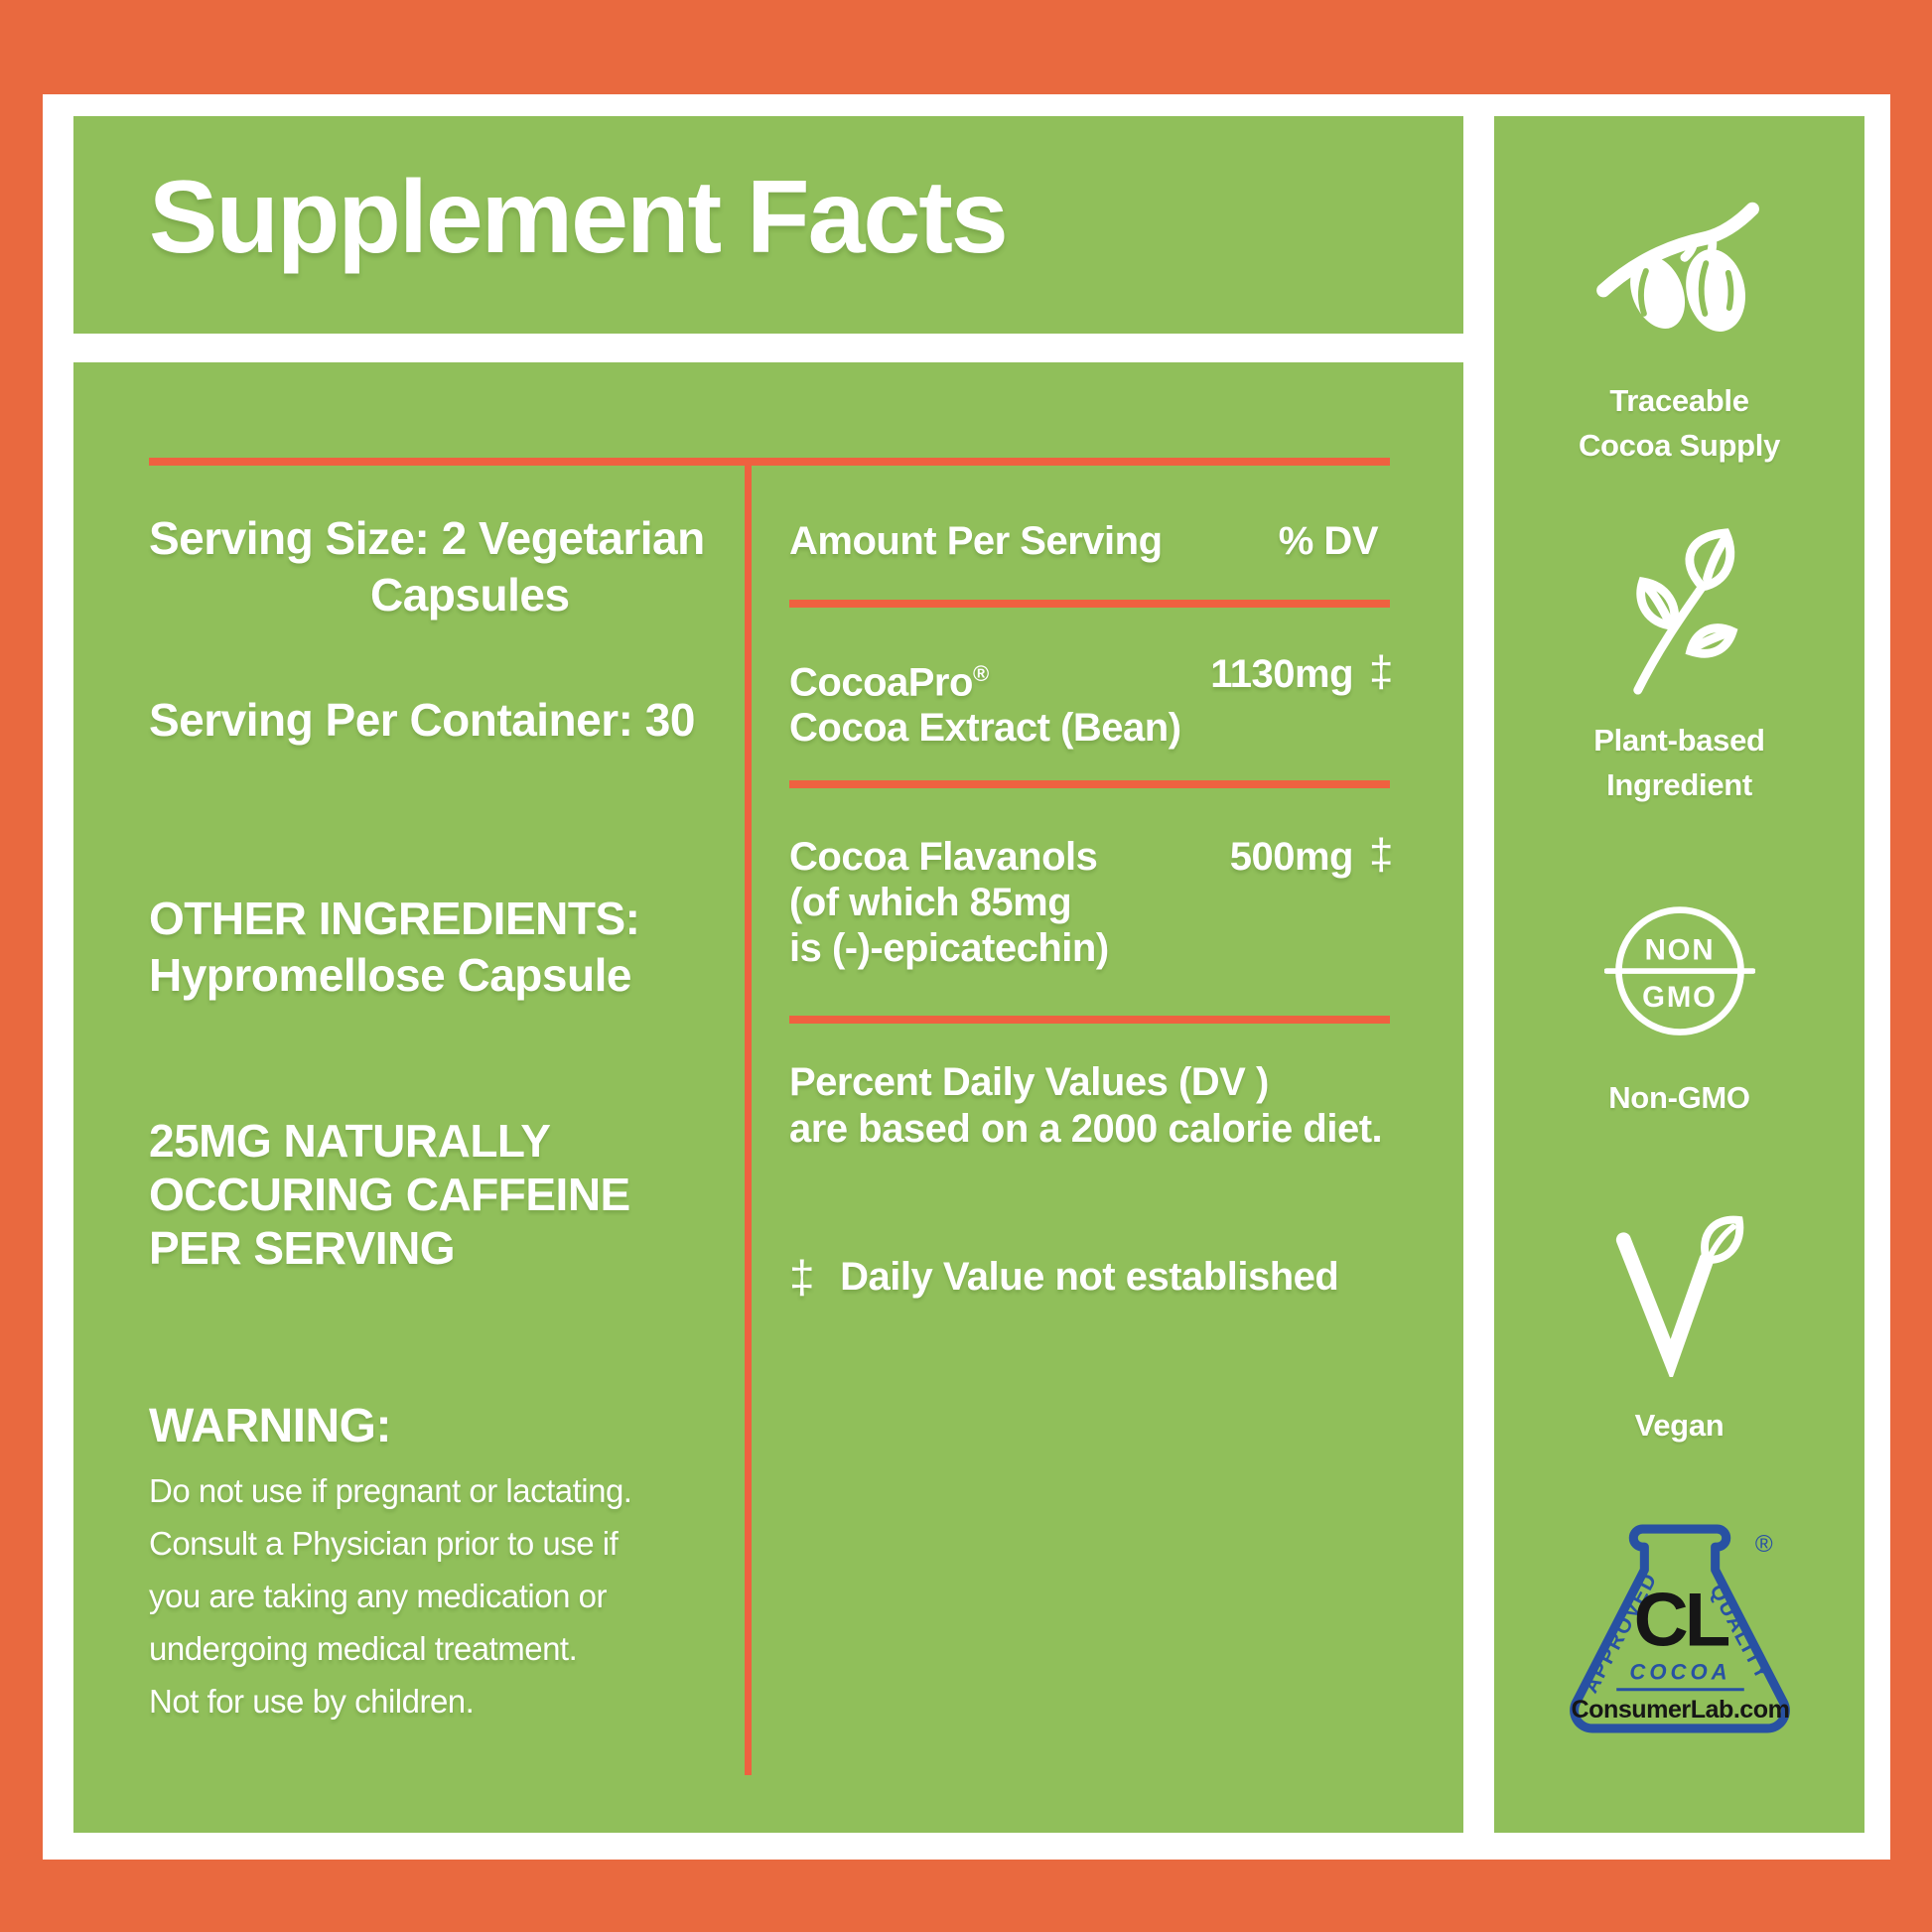 Image resolution: width=1932 pixels, height=1932 pixels. I want to click on ingredient-sub: Cocoa Extract (Bean), so click(985, 728).